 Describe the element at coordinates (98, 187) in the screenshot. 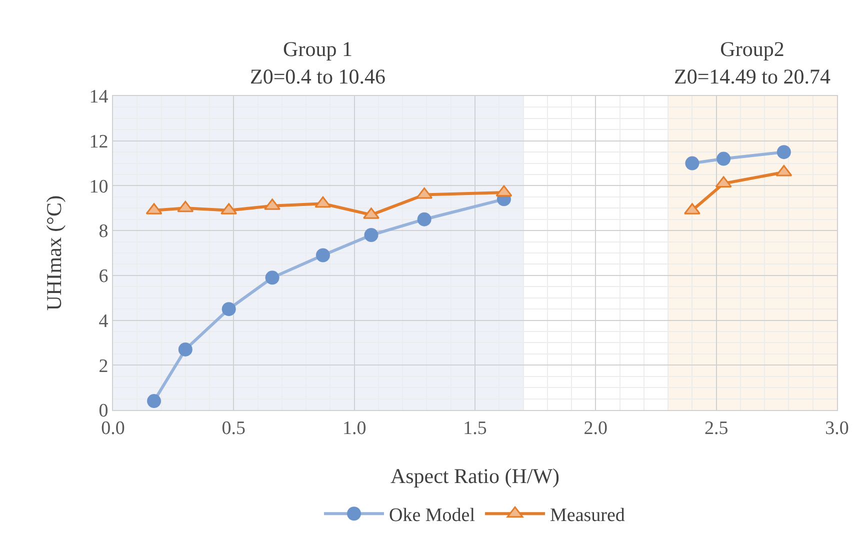

I see `y-tick-label: 10` at that location.